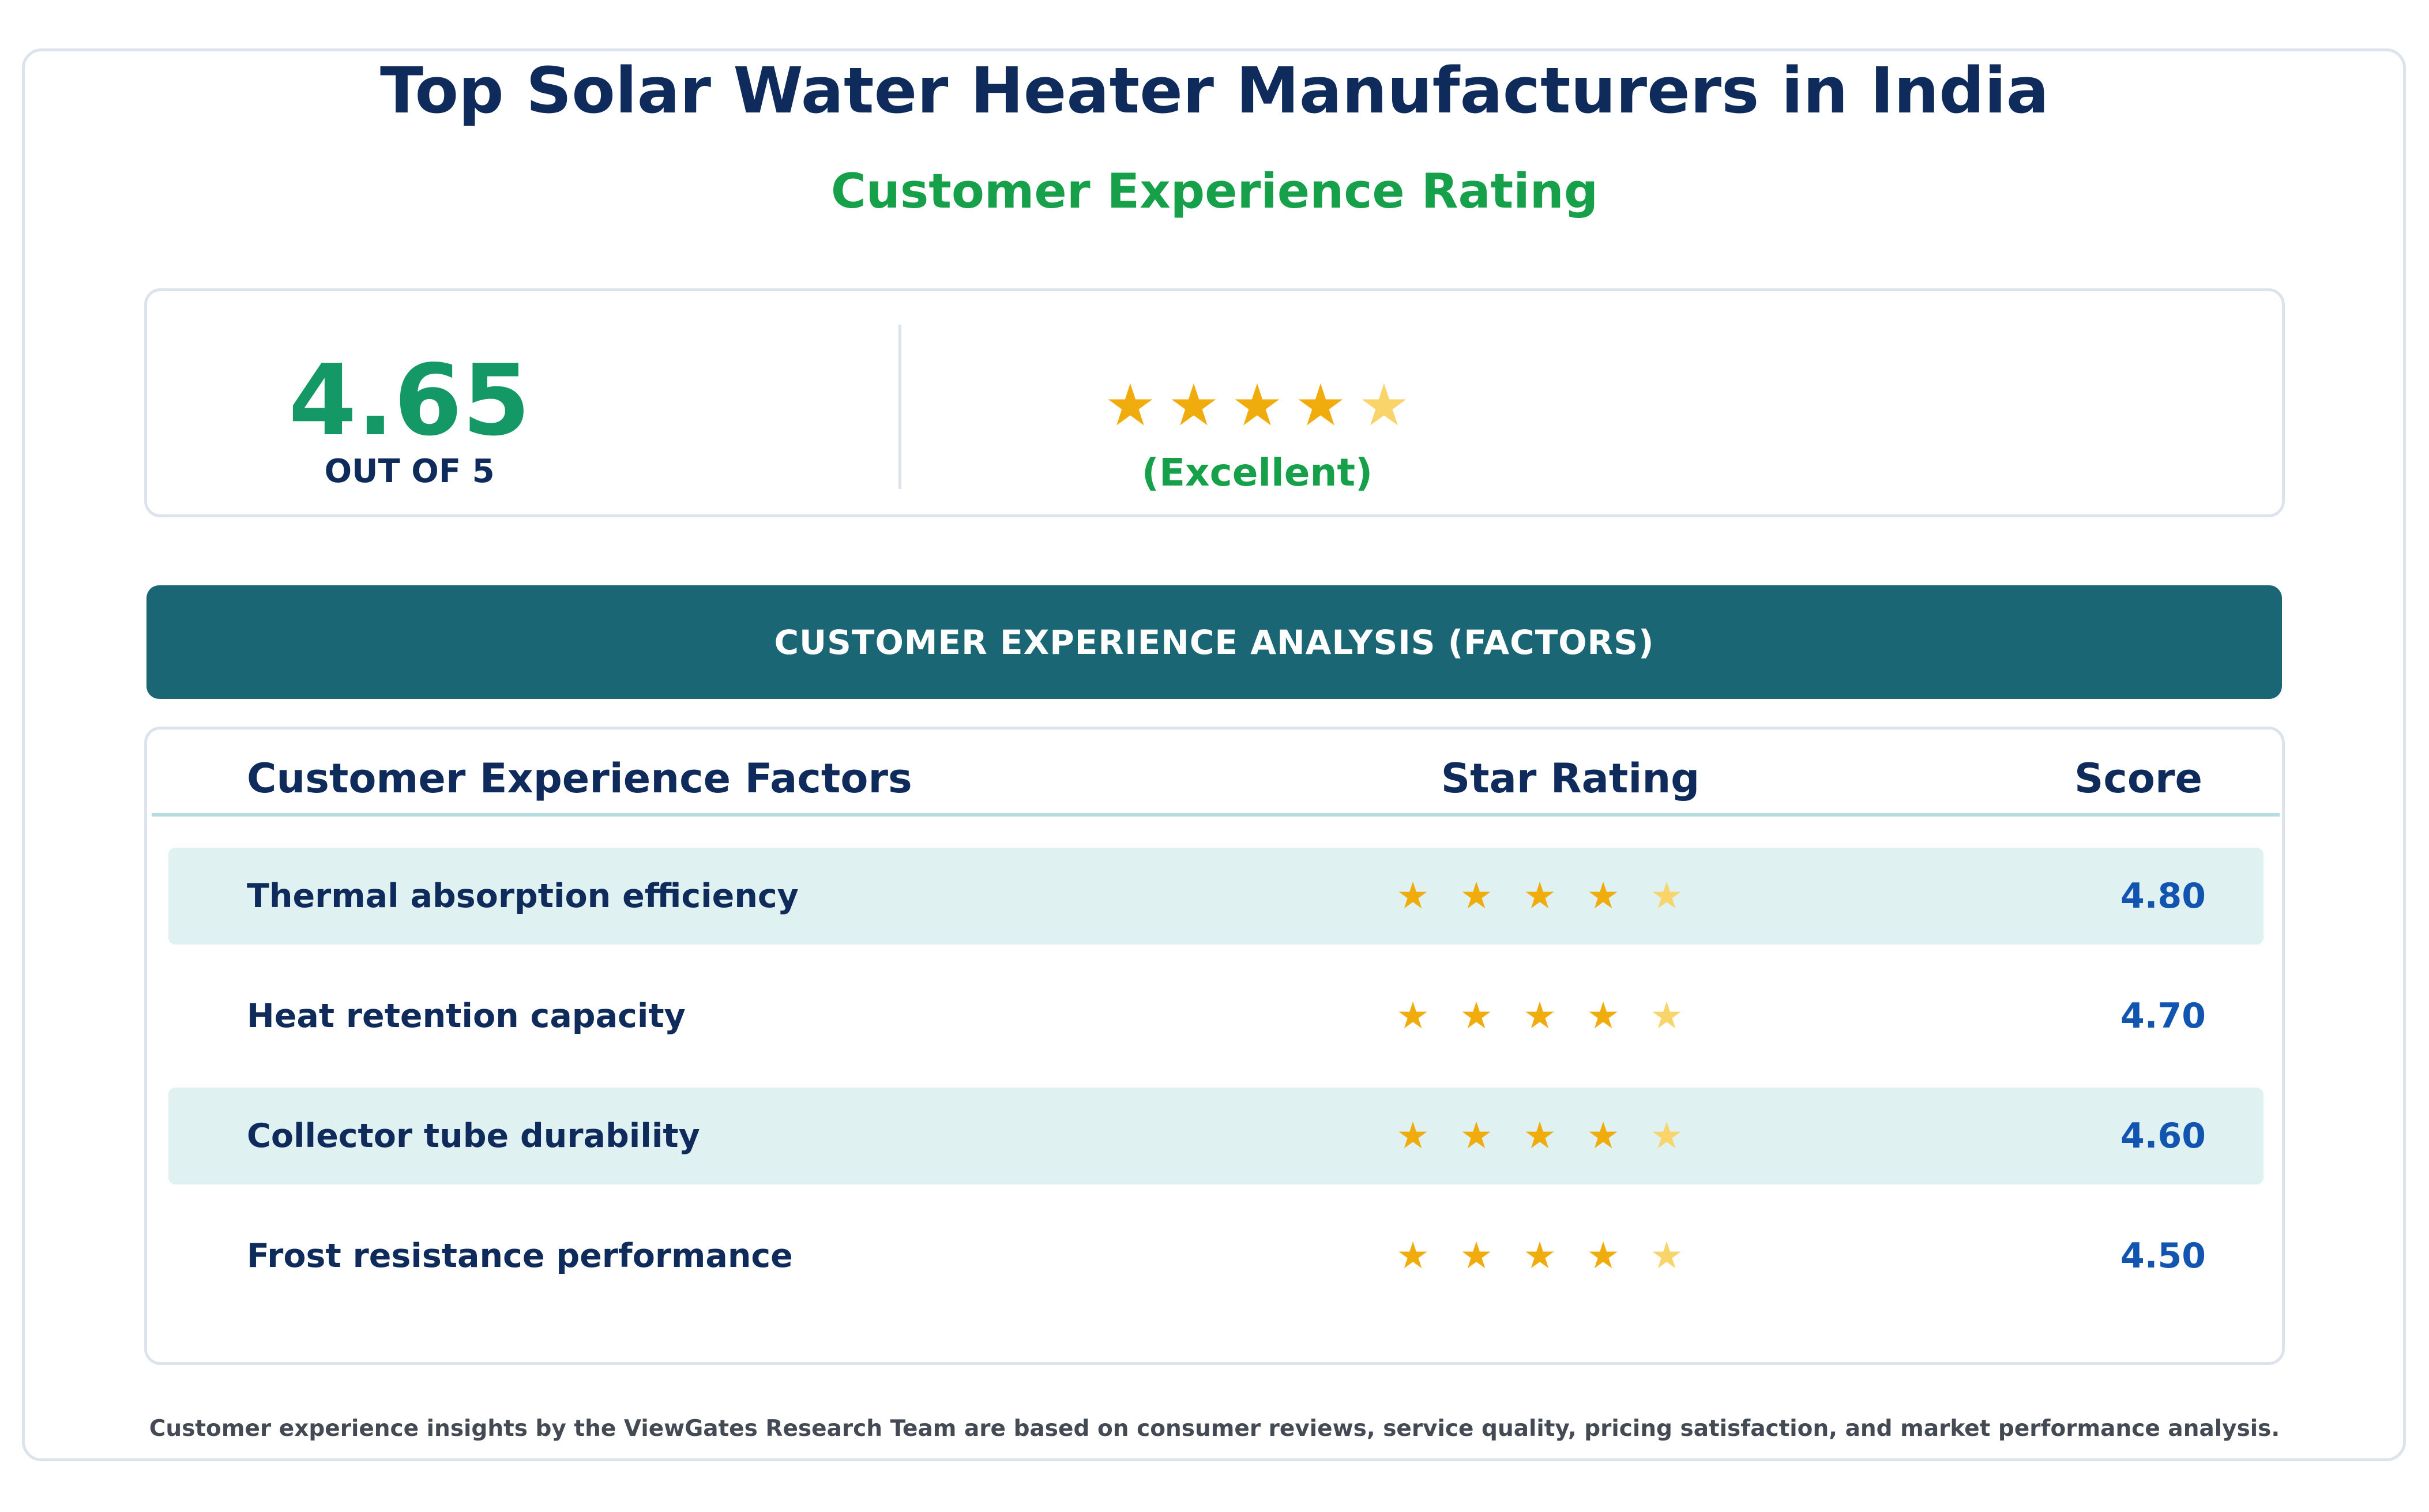 The image size is (2429, 1512). Describe the element at coordinates (1214, 642) in the screenshot. I see `section-banner: CUSTOMER EXPERIENCE ANALYSIS (FACTORS)` at that location.